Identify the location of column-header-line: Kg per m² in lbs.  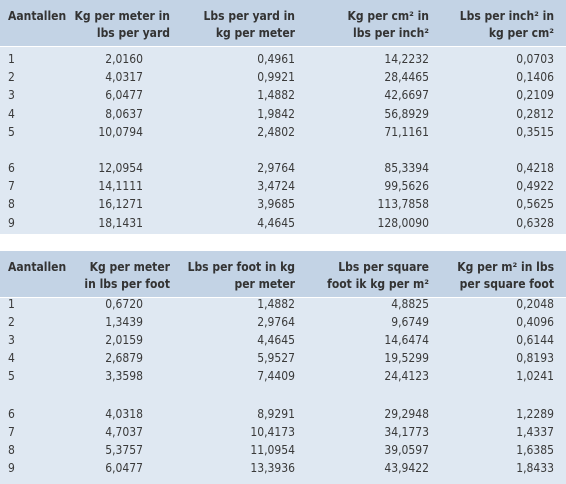
(505, 267).